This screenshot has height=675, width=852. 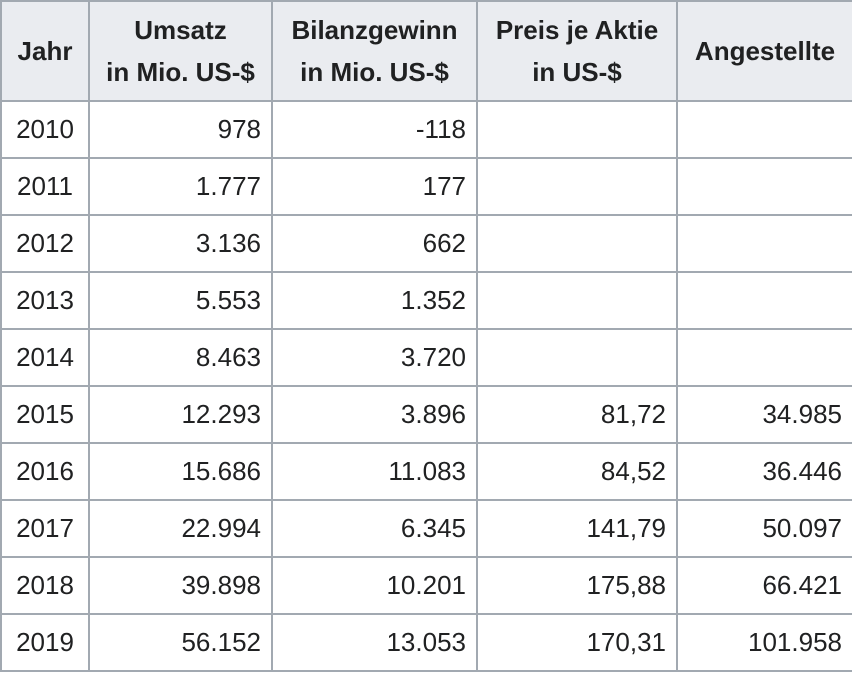 I want to click on cell-revenue: 3.136, so click(x=180, y=243).